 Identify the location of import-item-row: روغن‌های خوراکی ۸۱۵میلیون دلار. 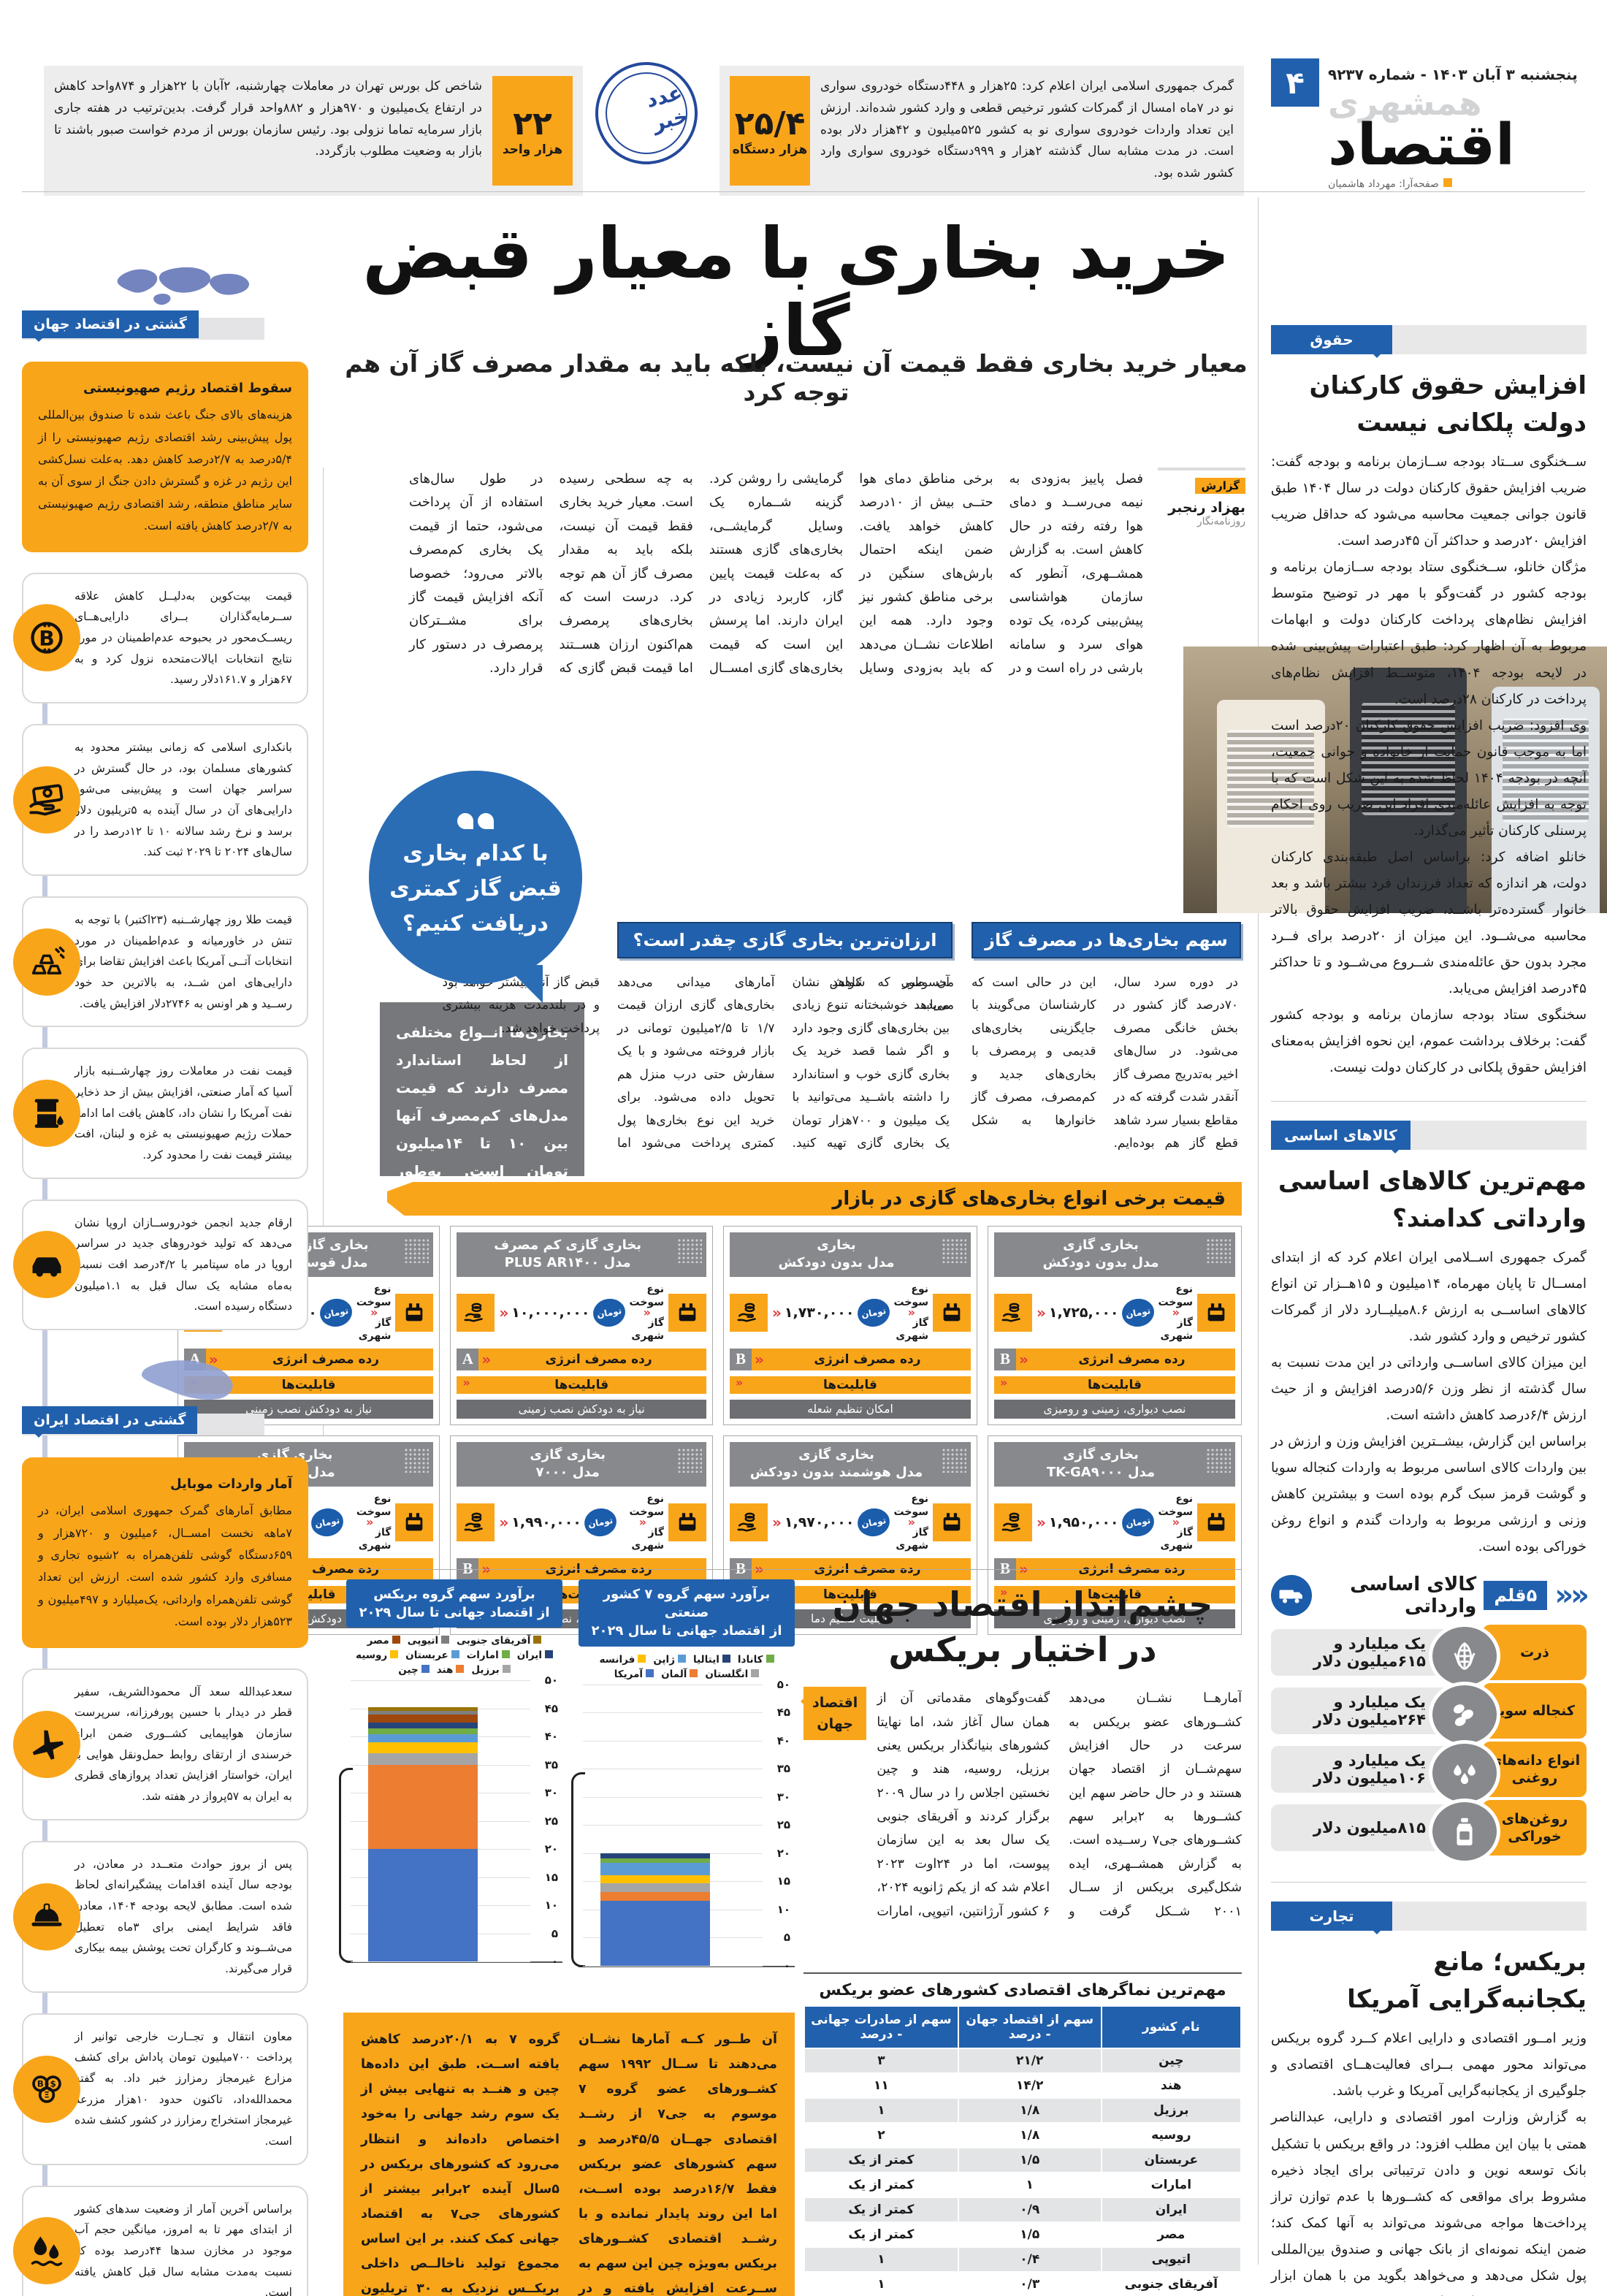
(1429, 1832).